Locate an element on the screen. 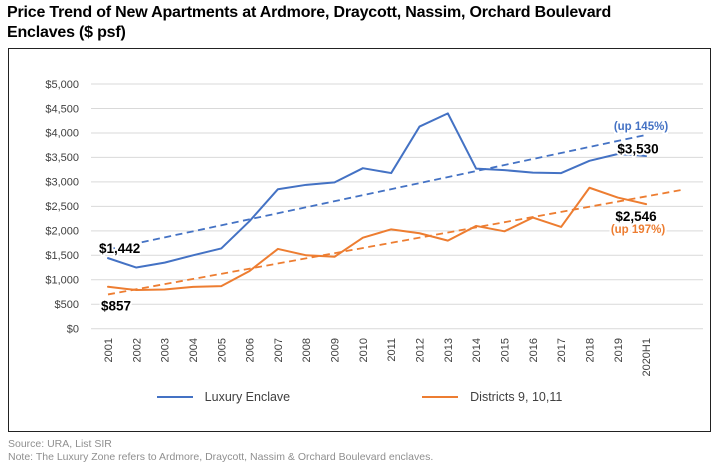 This screenshot has width=728, height=472. x-axis-tick-label: 2011 is located at coordinates (392, 350).